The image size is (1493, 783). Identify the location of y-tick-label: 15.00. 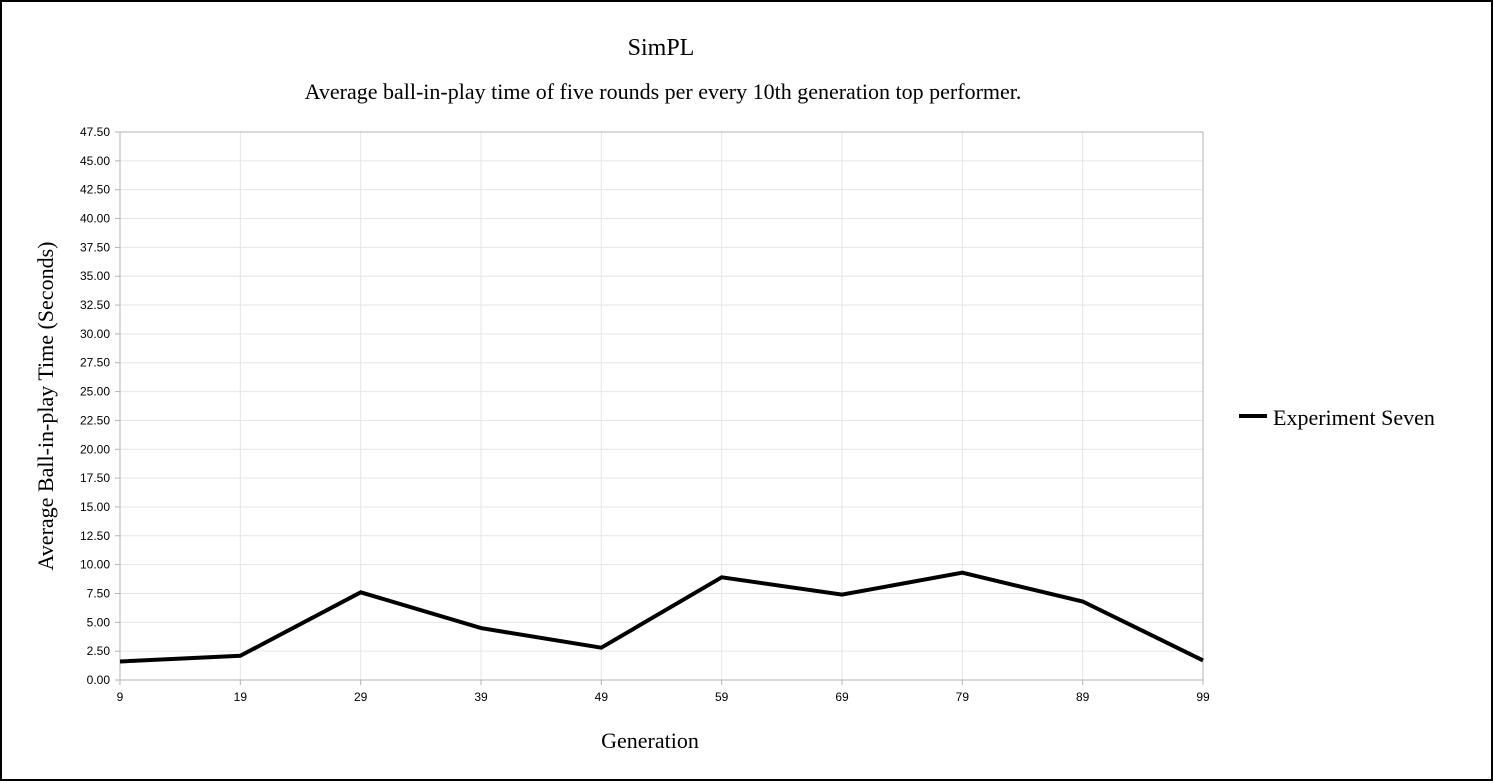
(95, 507).